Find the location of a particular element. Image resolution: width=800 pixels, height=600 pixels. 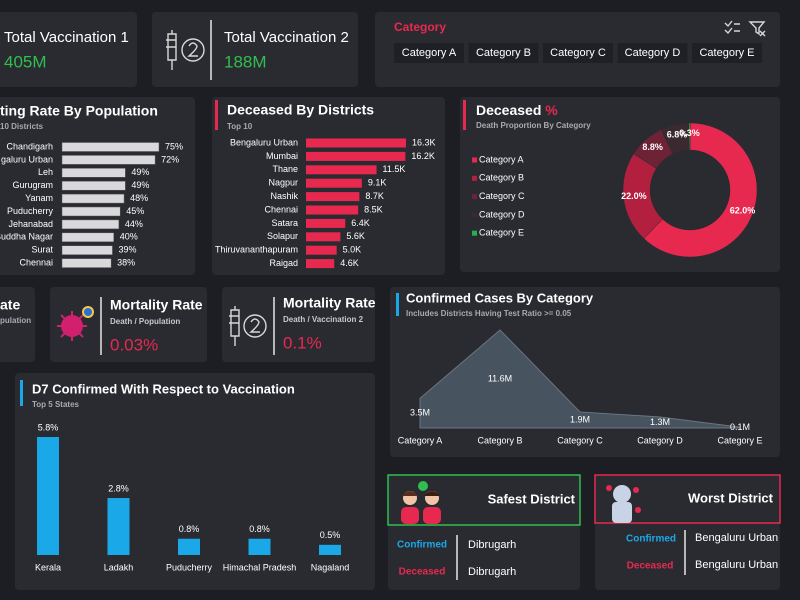

value-label: 44% is located at coordinates (134, 224).